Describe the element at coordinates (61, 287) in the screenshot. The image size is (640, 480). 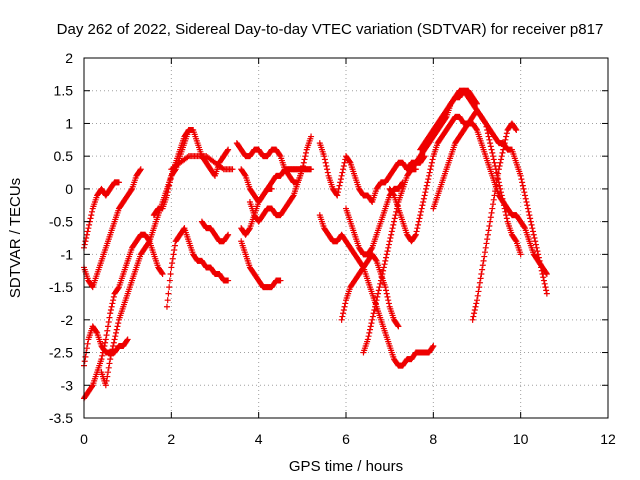
I see `y-tick-label: -1.5` at that location.